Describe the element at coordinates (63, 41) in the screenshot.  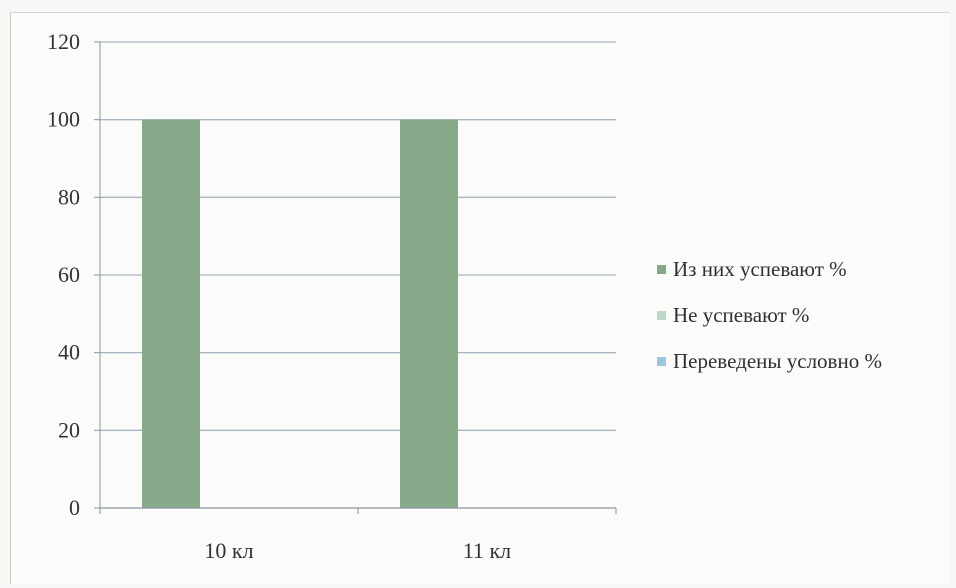
I see `y-tick-label: 120` at that location.